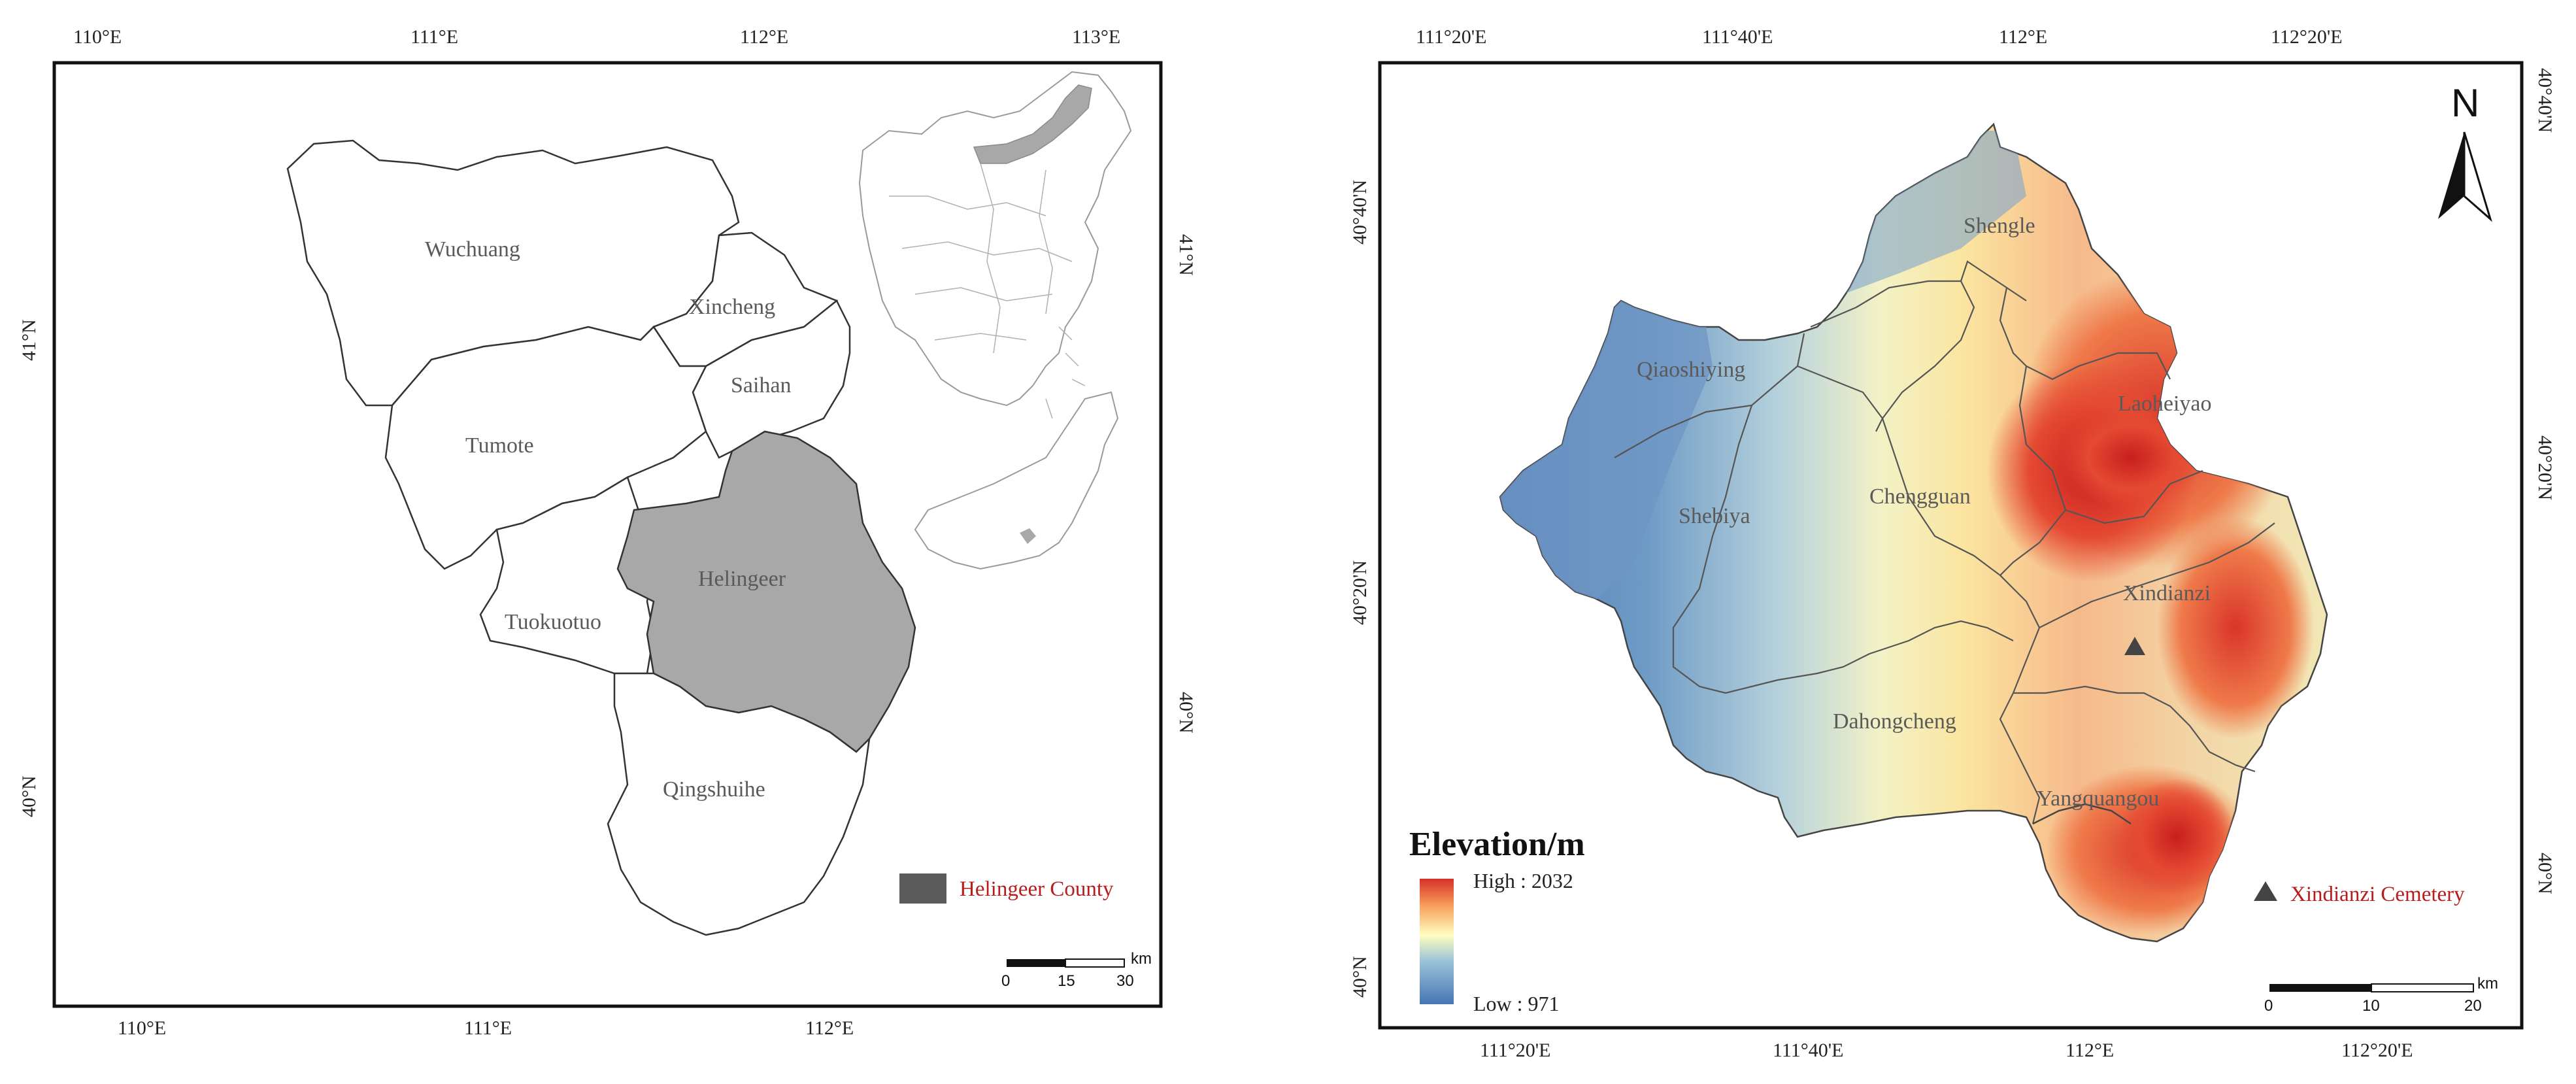  I want to click on label-xincheng: Xincheng, so click(732, 307).